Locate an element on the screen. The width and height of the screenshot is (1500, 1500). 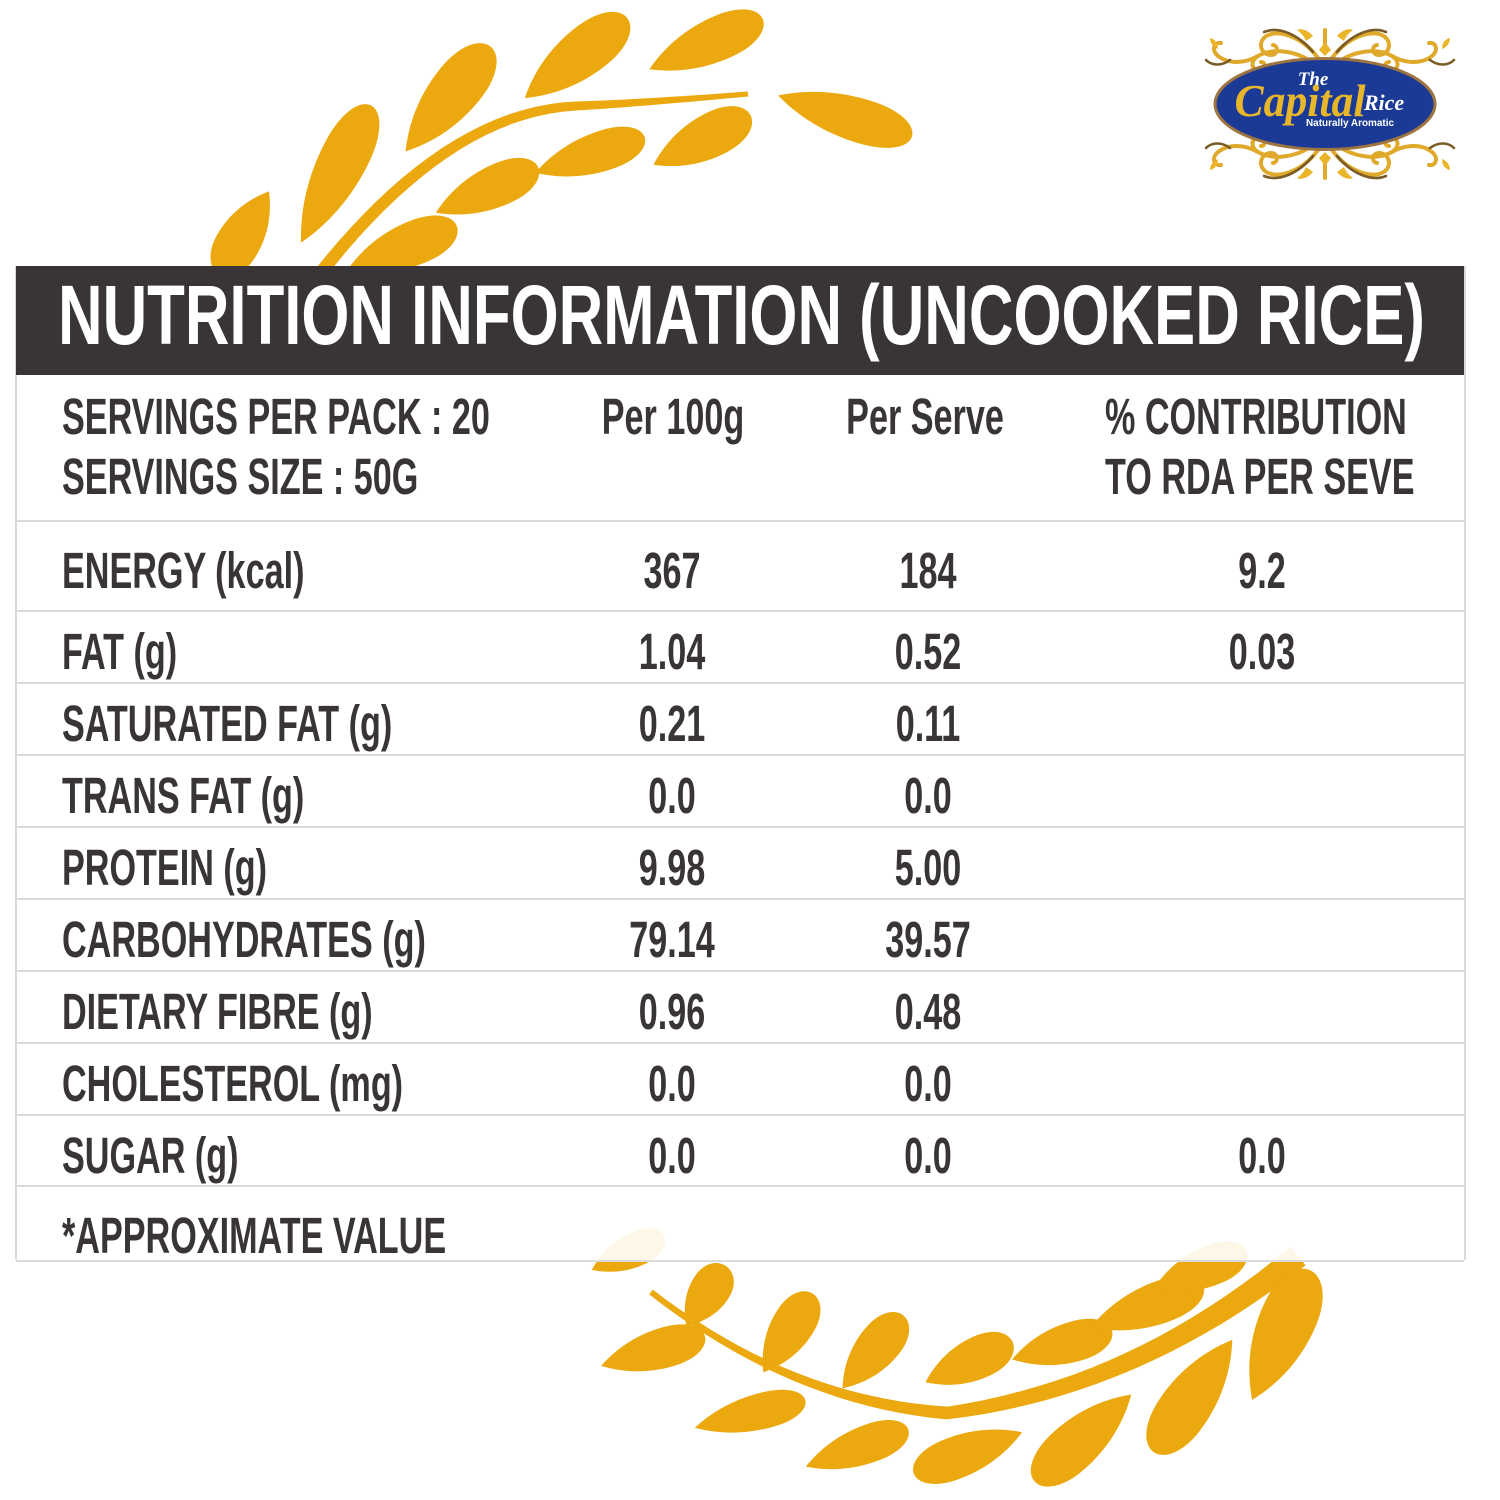
svg-text: Capital is located at coordinates (1300, 101).